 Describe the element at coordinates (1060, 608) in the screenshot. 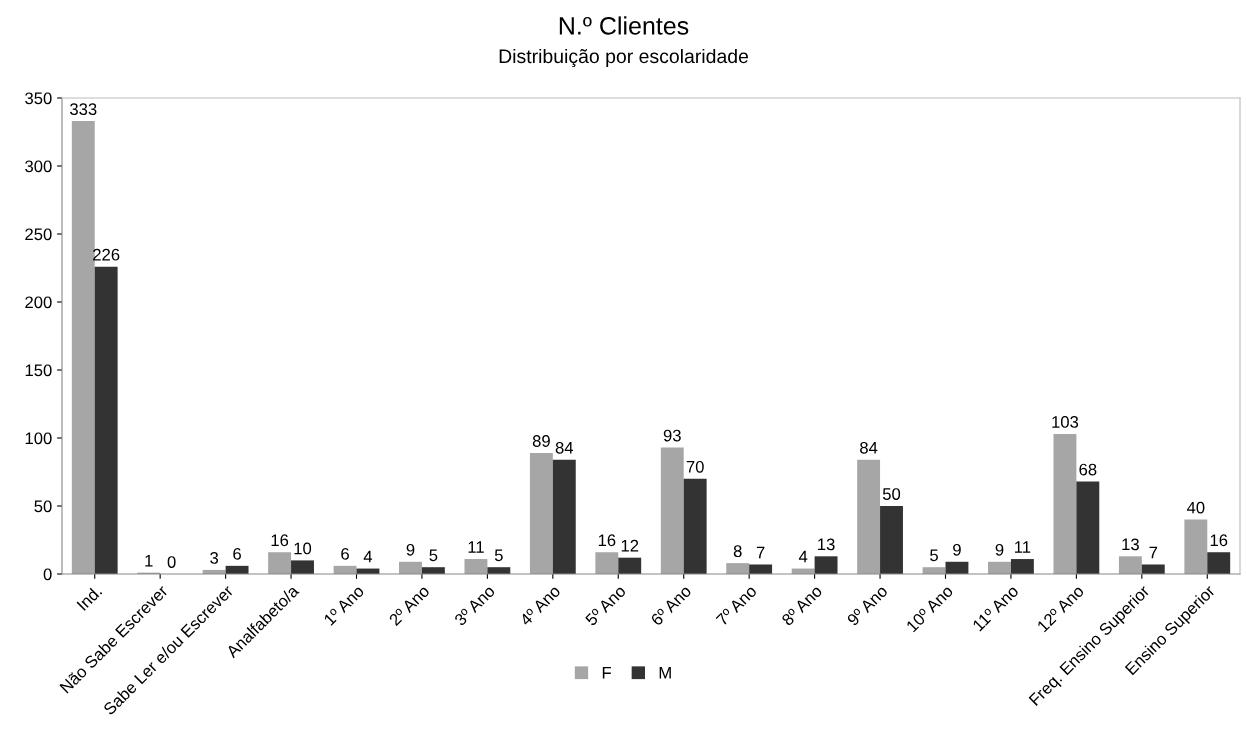

I see `x-tick-label: 12º Ano` at that location.